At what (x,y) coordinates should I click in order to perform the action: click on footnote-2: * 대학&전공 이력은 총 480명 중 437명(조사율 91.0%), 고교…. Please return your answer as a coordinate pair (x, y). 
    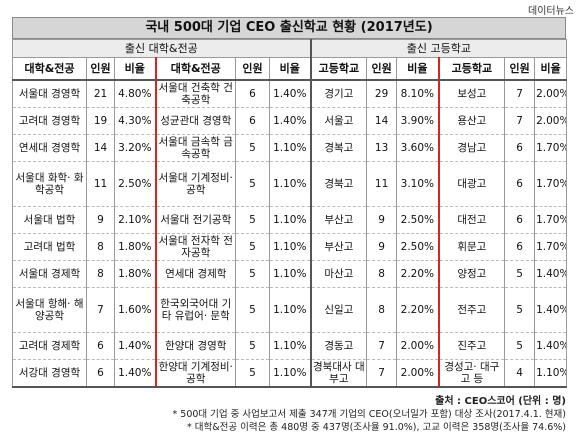
    Looking at the image, I should click on (376, 427).